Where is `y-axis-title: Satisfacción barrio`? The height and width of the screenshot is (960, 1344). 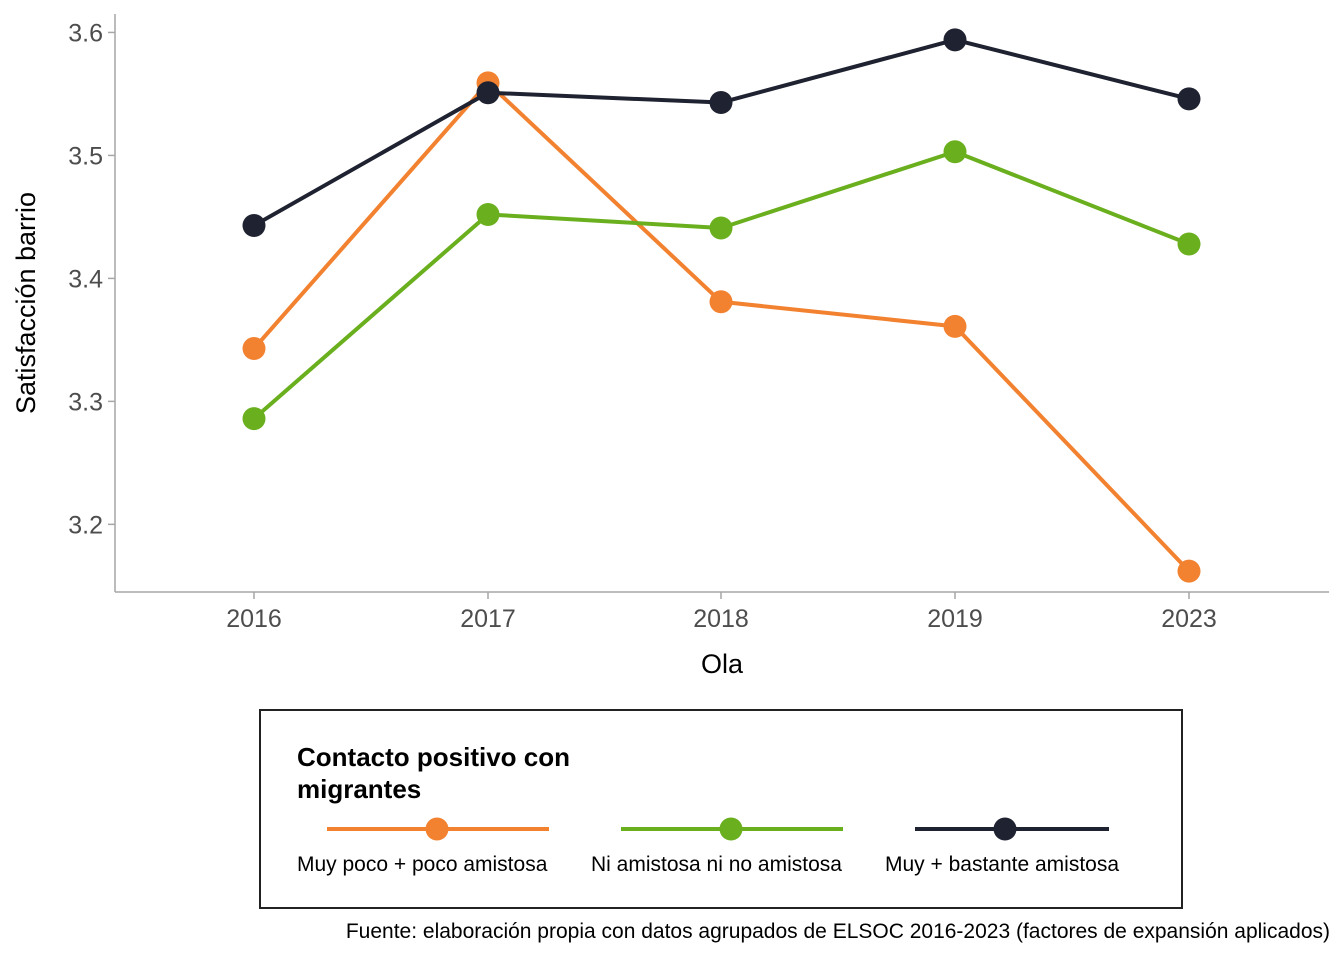 y-axis-title: Satisfacción barrio is located at coordinates (26, 303).